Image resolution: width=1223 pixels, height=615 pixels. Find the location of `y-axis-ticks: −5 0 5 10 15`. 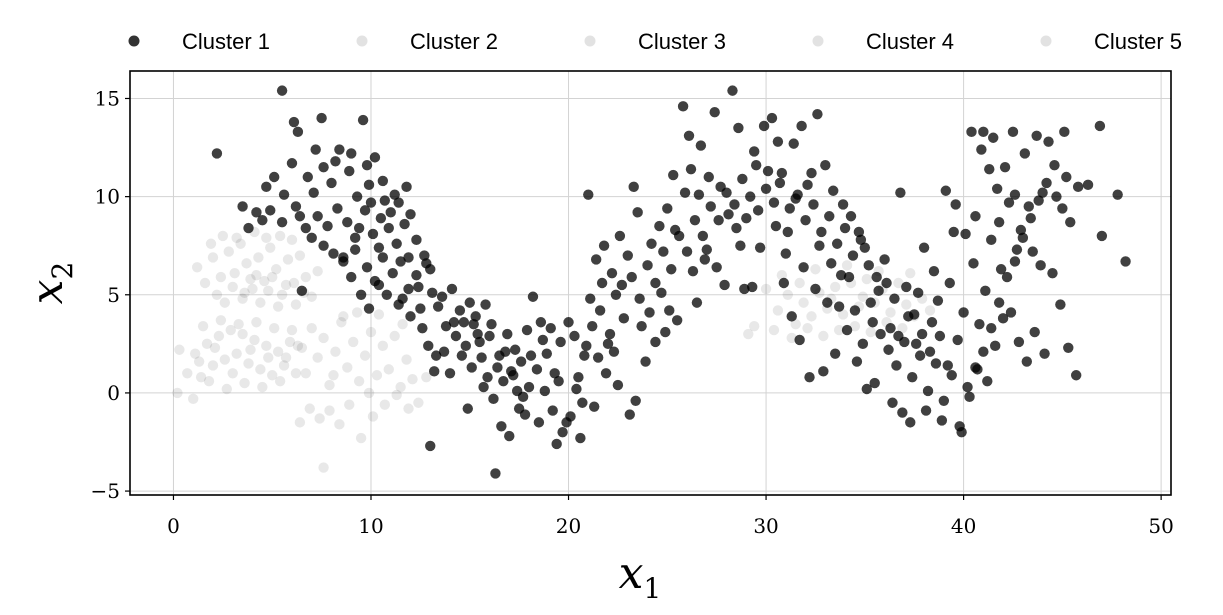

y-axis-ticks: −5 0 5 10 15 is located at coordinates (110, 294).